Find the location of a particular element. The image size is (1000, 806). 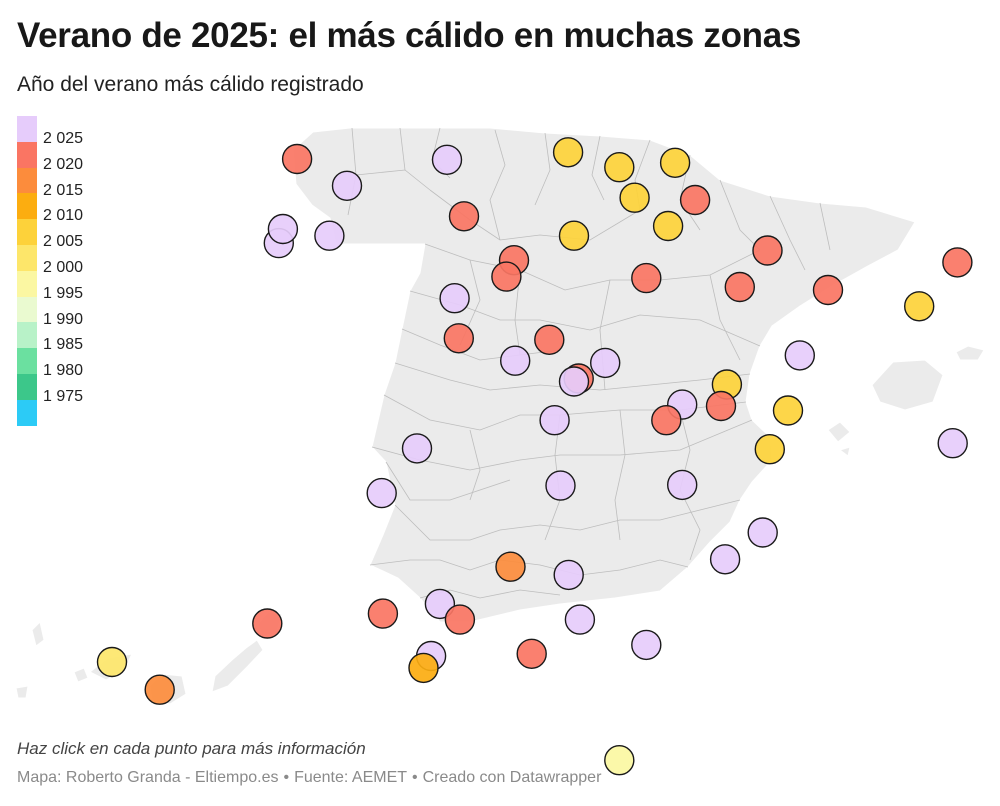

legend-label: 2 025 is located at coordinates (63, 138).